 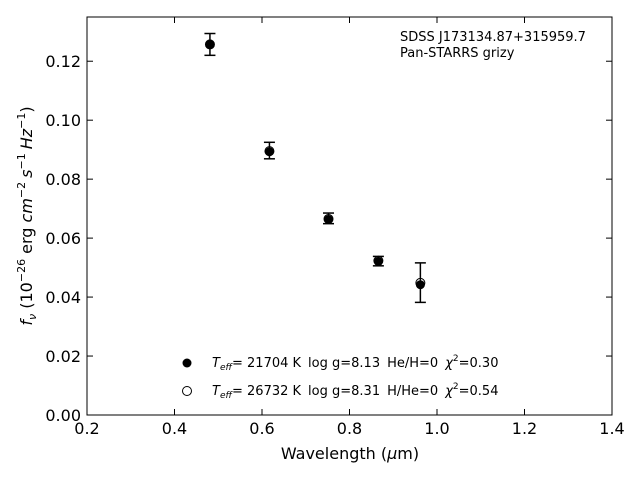 I want to click on y-tick-label: 0.06, so click(x=63, y=238).